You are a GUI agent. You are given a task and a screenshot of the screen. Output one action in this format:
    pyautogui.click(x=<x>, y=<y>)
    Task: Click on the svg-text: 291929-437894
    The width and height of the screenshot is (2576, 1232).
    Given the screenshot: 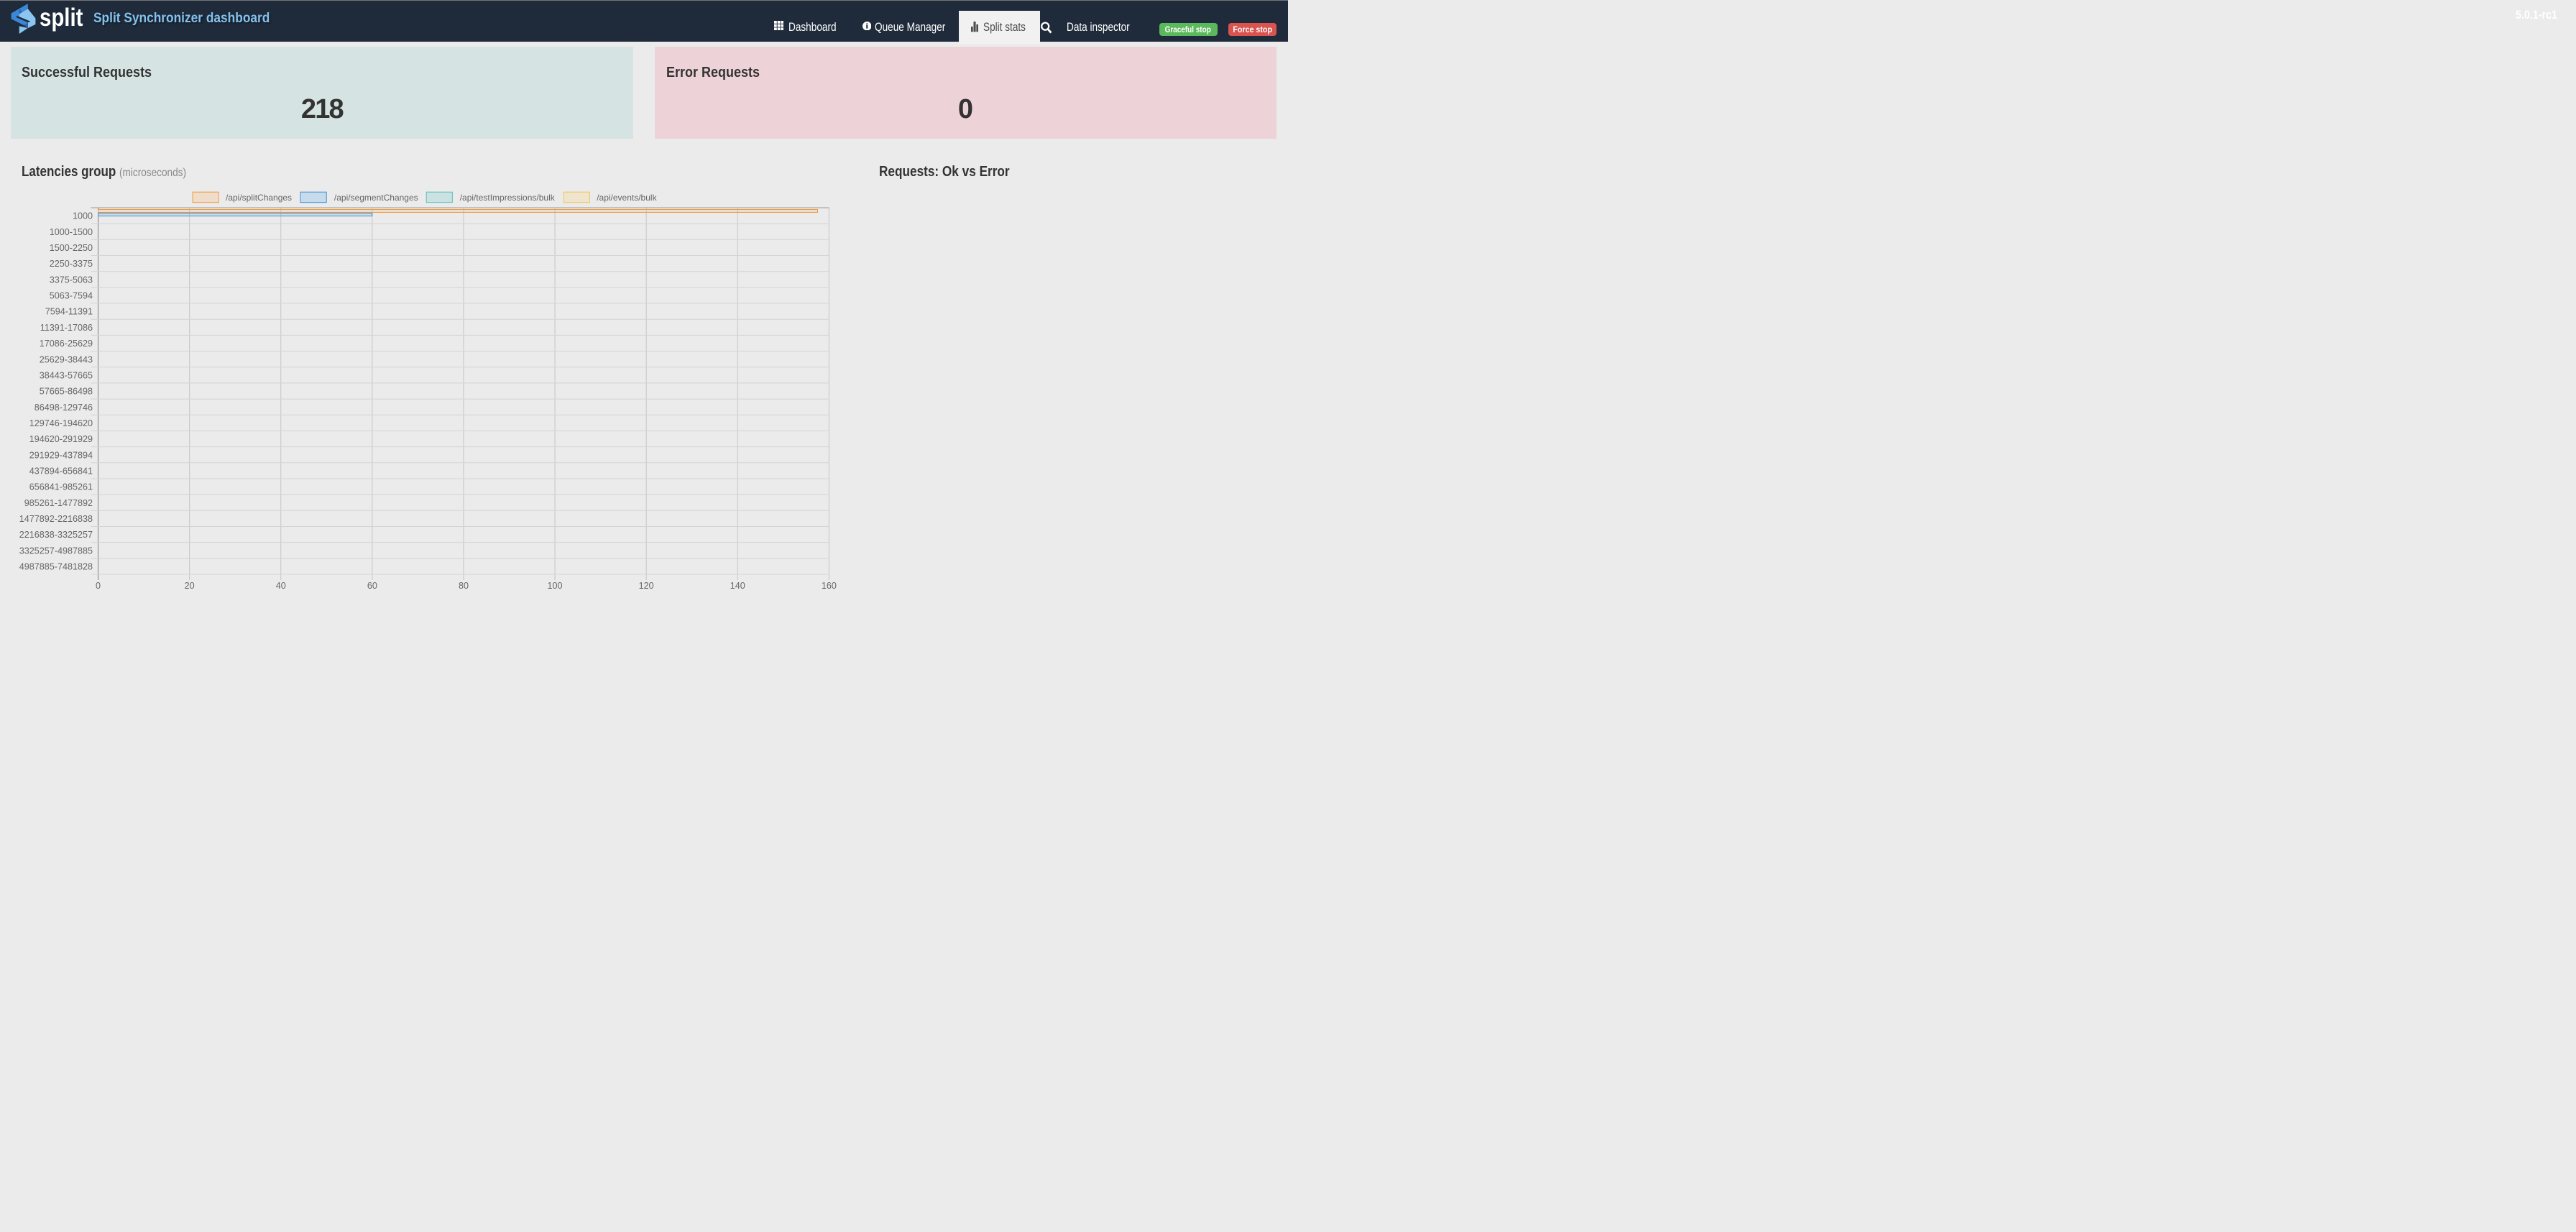 What is the action you would take?
    pyautogui.click(x=61, y=455)
    